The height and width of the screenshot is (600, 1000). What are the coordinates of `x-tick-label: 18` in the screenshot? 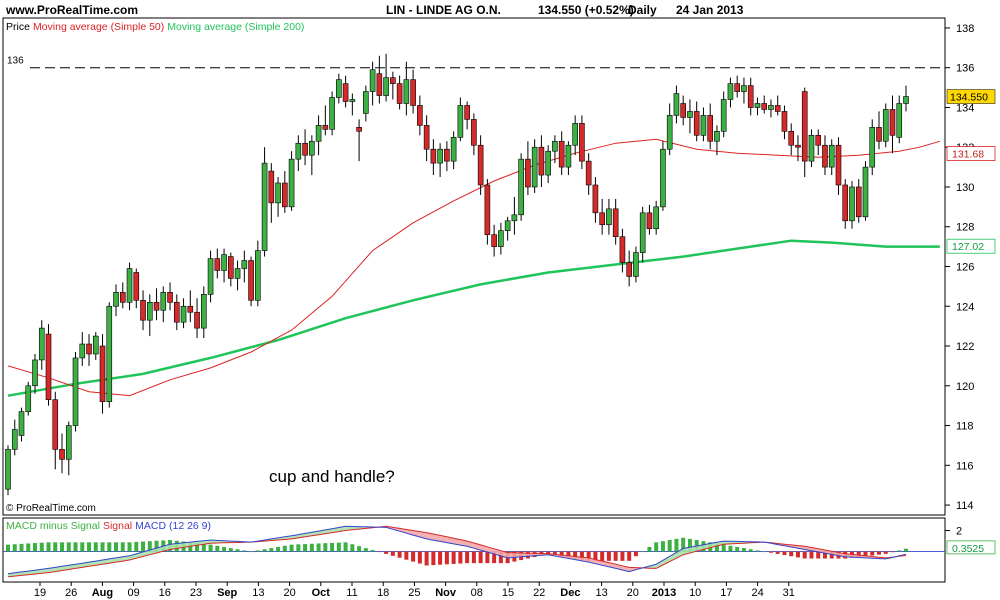 It's located at (383, 593).